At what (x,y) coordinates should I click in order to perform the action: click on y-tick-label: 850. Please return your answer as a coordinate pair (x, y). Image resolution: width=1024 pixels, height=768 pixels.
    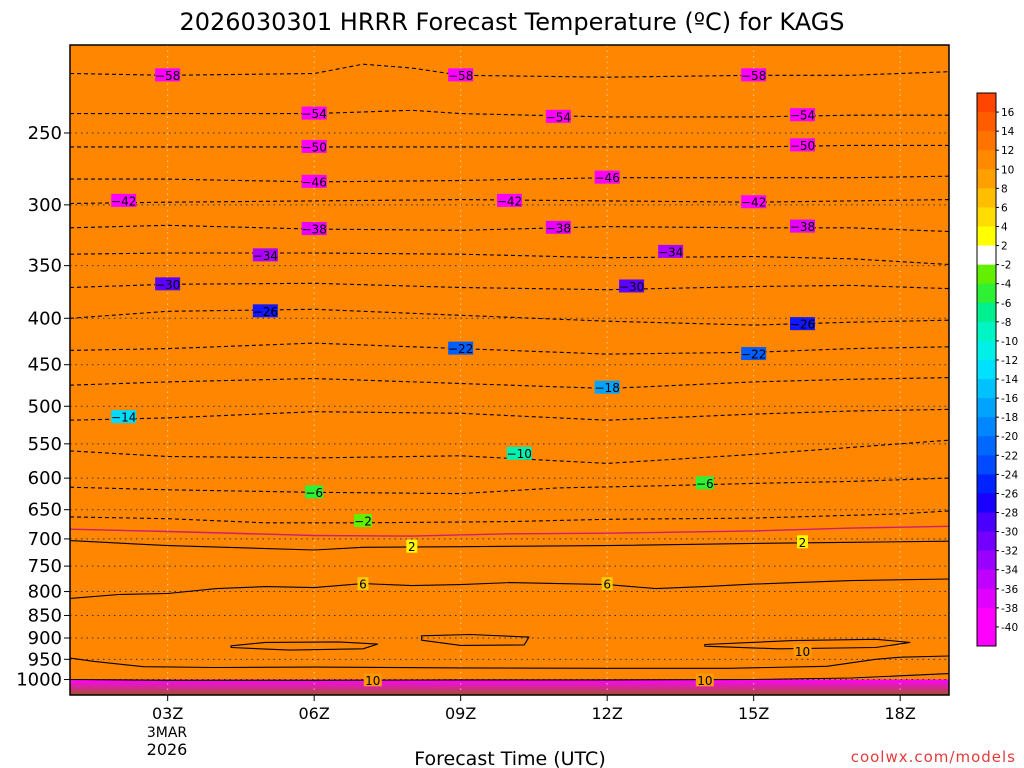
    Looking at the image, I should click on (45, 615).